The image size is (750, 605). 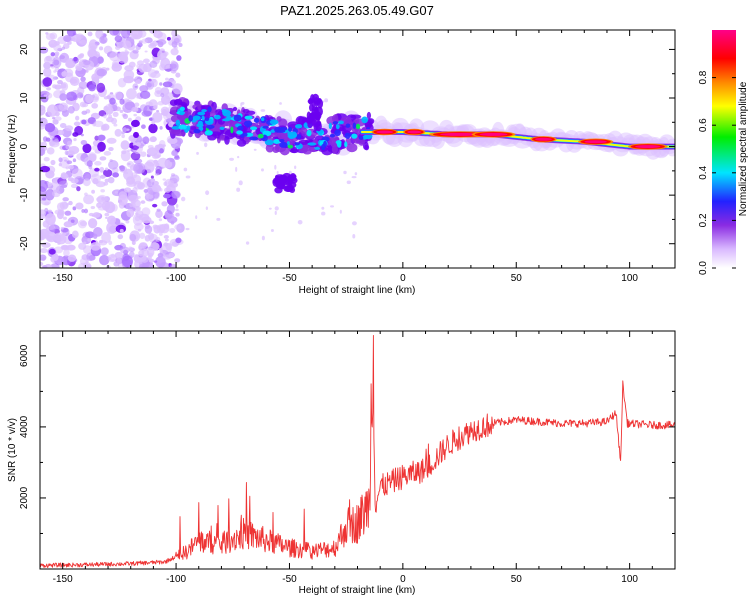 What do you see at coordinates (12, 450) in the screenshot?
I see `bottom-ylabel: SNR (10 * v/v)` at bounding box center [12, 450].